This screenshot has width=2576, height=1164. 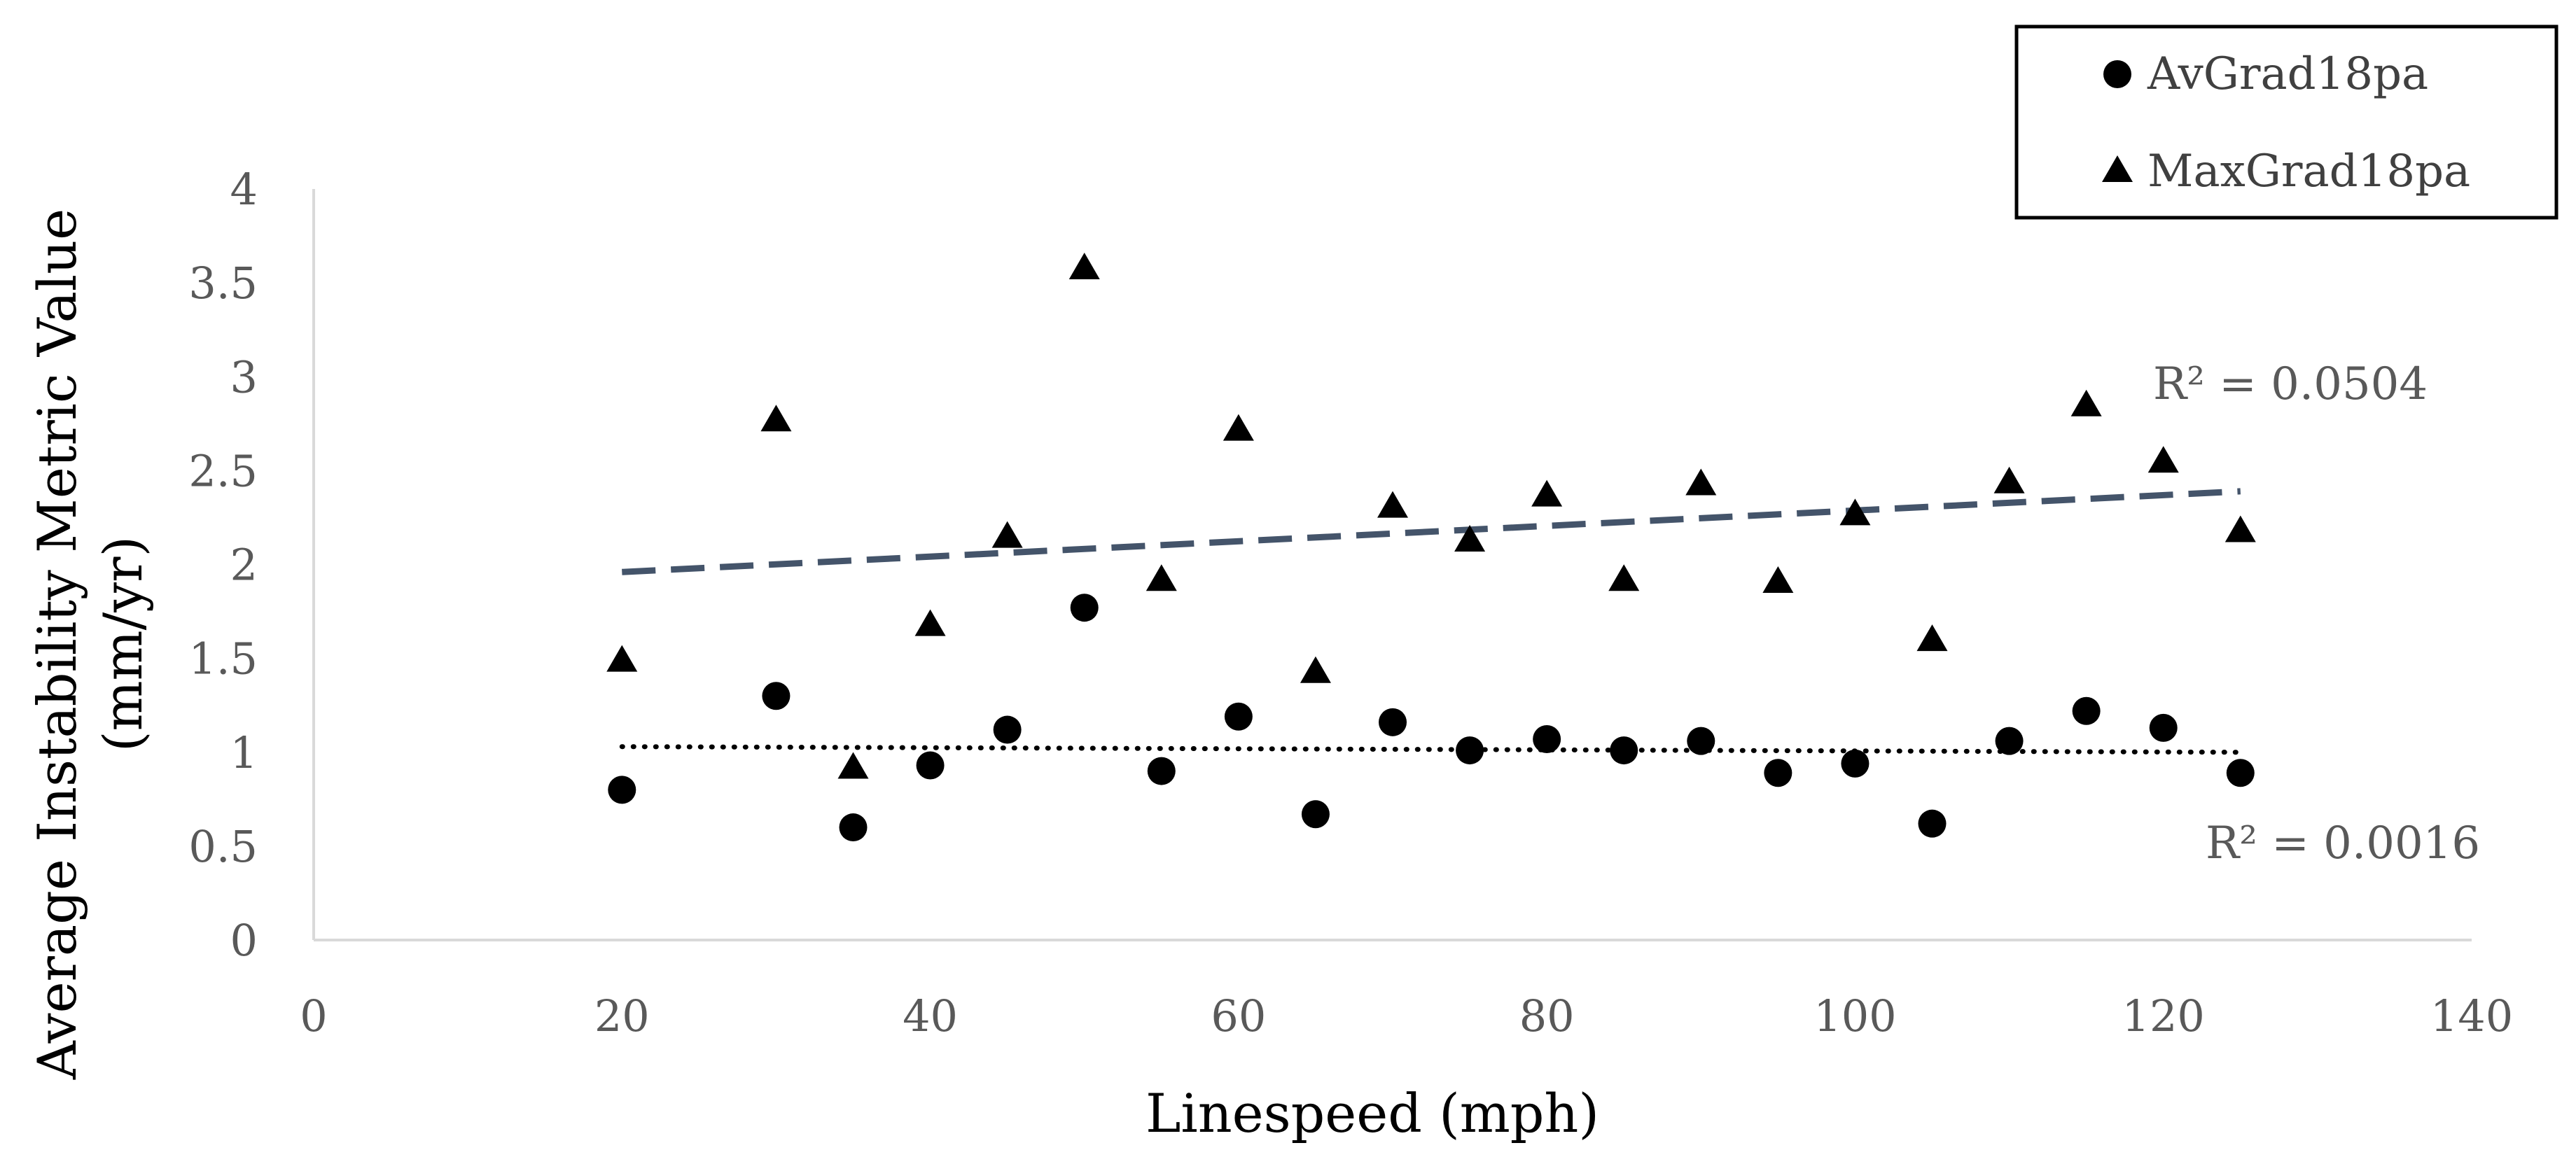 I want to click on y-tick-label: 0.5, so click(x=223, y=846).